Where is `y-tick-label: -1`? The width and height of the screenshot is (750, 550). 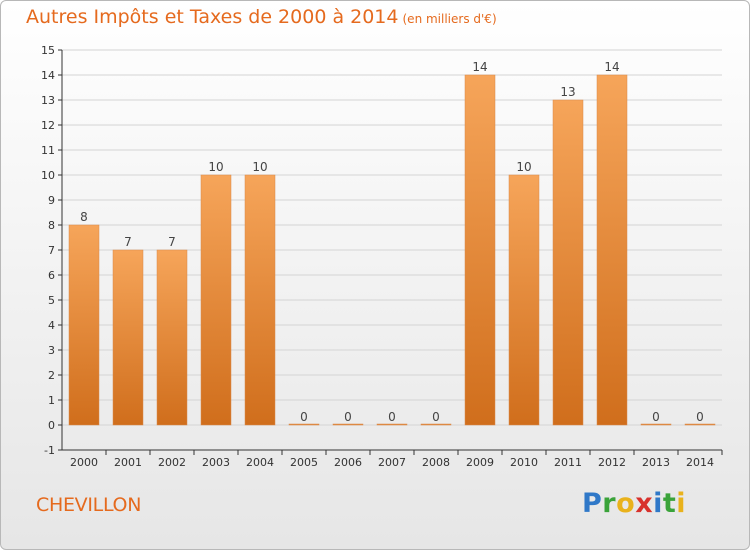
y-tick-label: -1 is located at coordinates (49, 450).